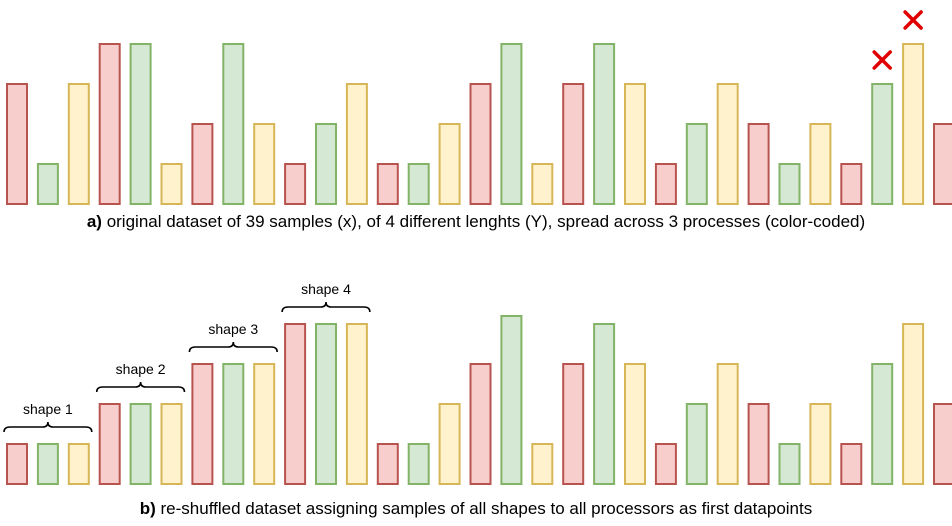 The width and height of the screenshot is (952, 526). I want to click on panel-b-shape-groups: shape 1 shape 2 shape 3 shape 4, so click(187, 357).